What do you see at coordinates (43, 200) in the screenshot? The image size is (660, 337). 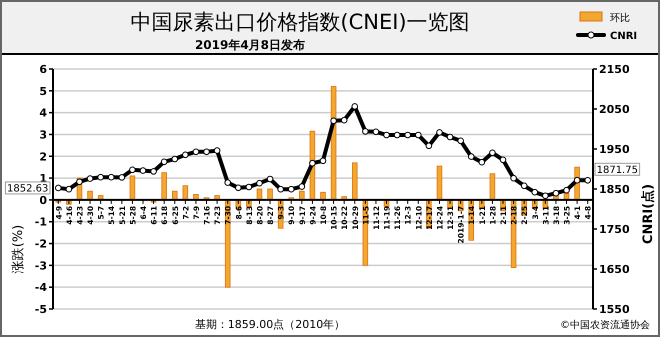 I see `y-tick-label: 0` at bounding box center [43, 200].